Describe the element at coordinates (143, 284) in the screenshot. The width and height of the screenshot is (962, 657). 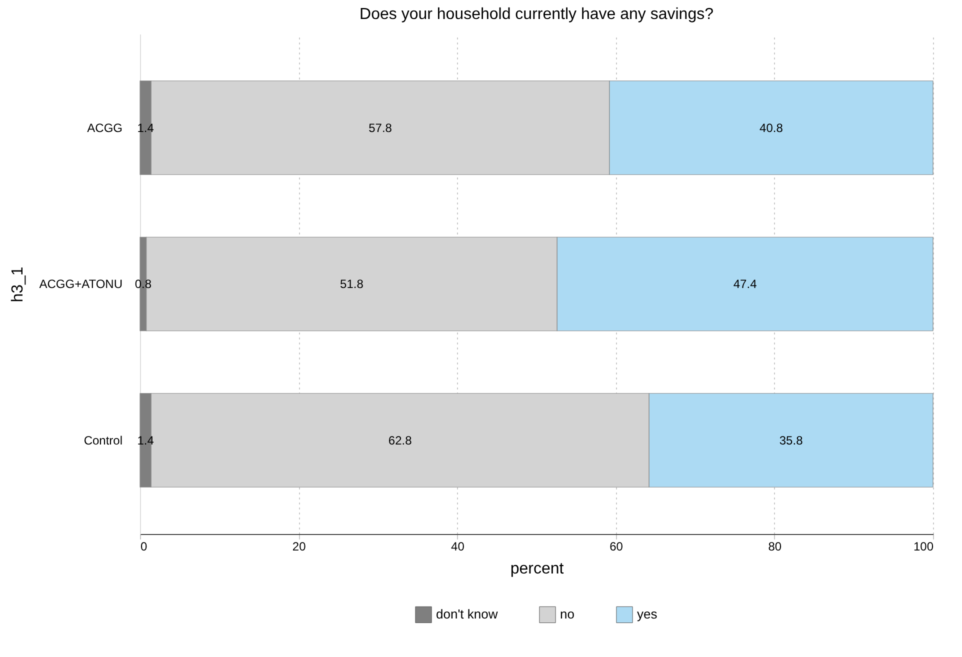
I see `data-label: 0.8` at that location.